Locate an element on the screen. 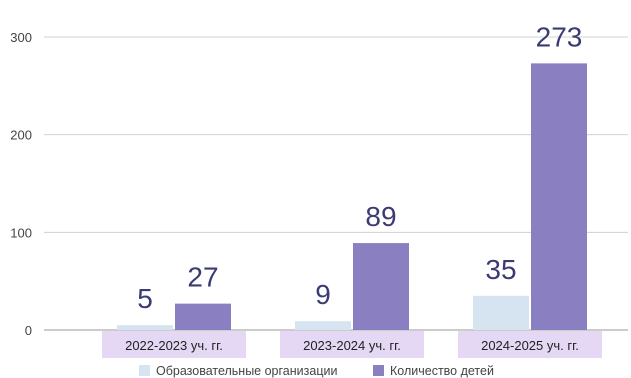 Image resolution: width=631 pixels, height=378 pixels. data-label: 273 is located at coordinates (559, 36).